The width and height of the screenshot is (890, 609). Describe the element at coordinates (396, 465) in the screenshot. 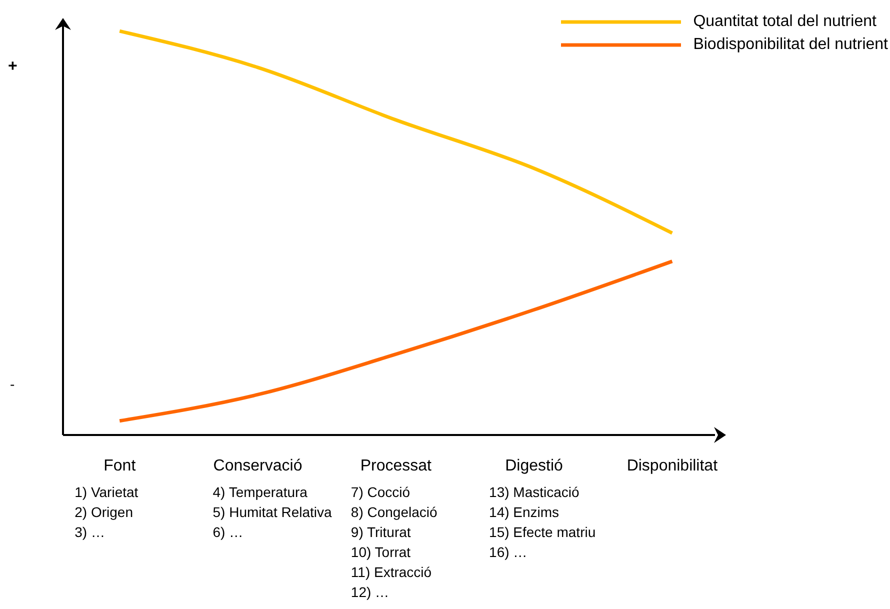

I see `x-tick-label: Processat` at that location.